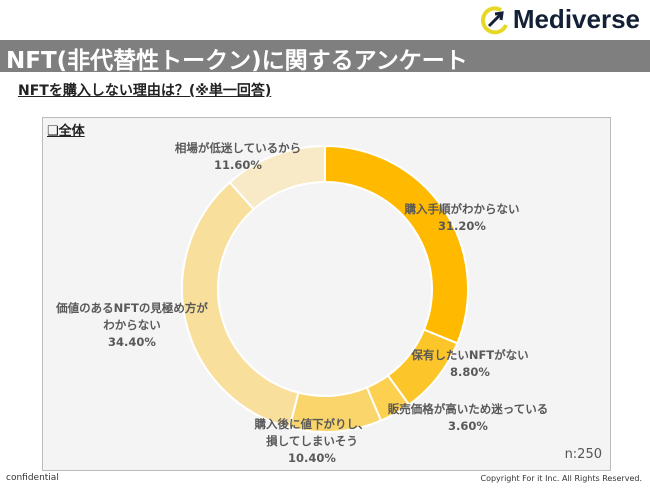  What do you see at coordinates (32, 478) in the screenshot?
I see `confidential-label: confidential` at bounding box center [32, 478].